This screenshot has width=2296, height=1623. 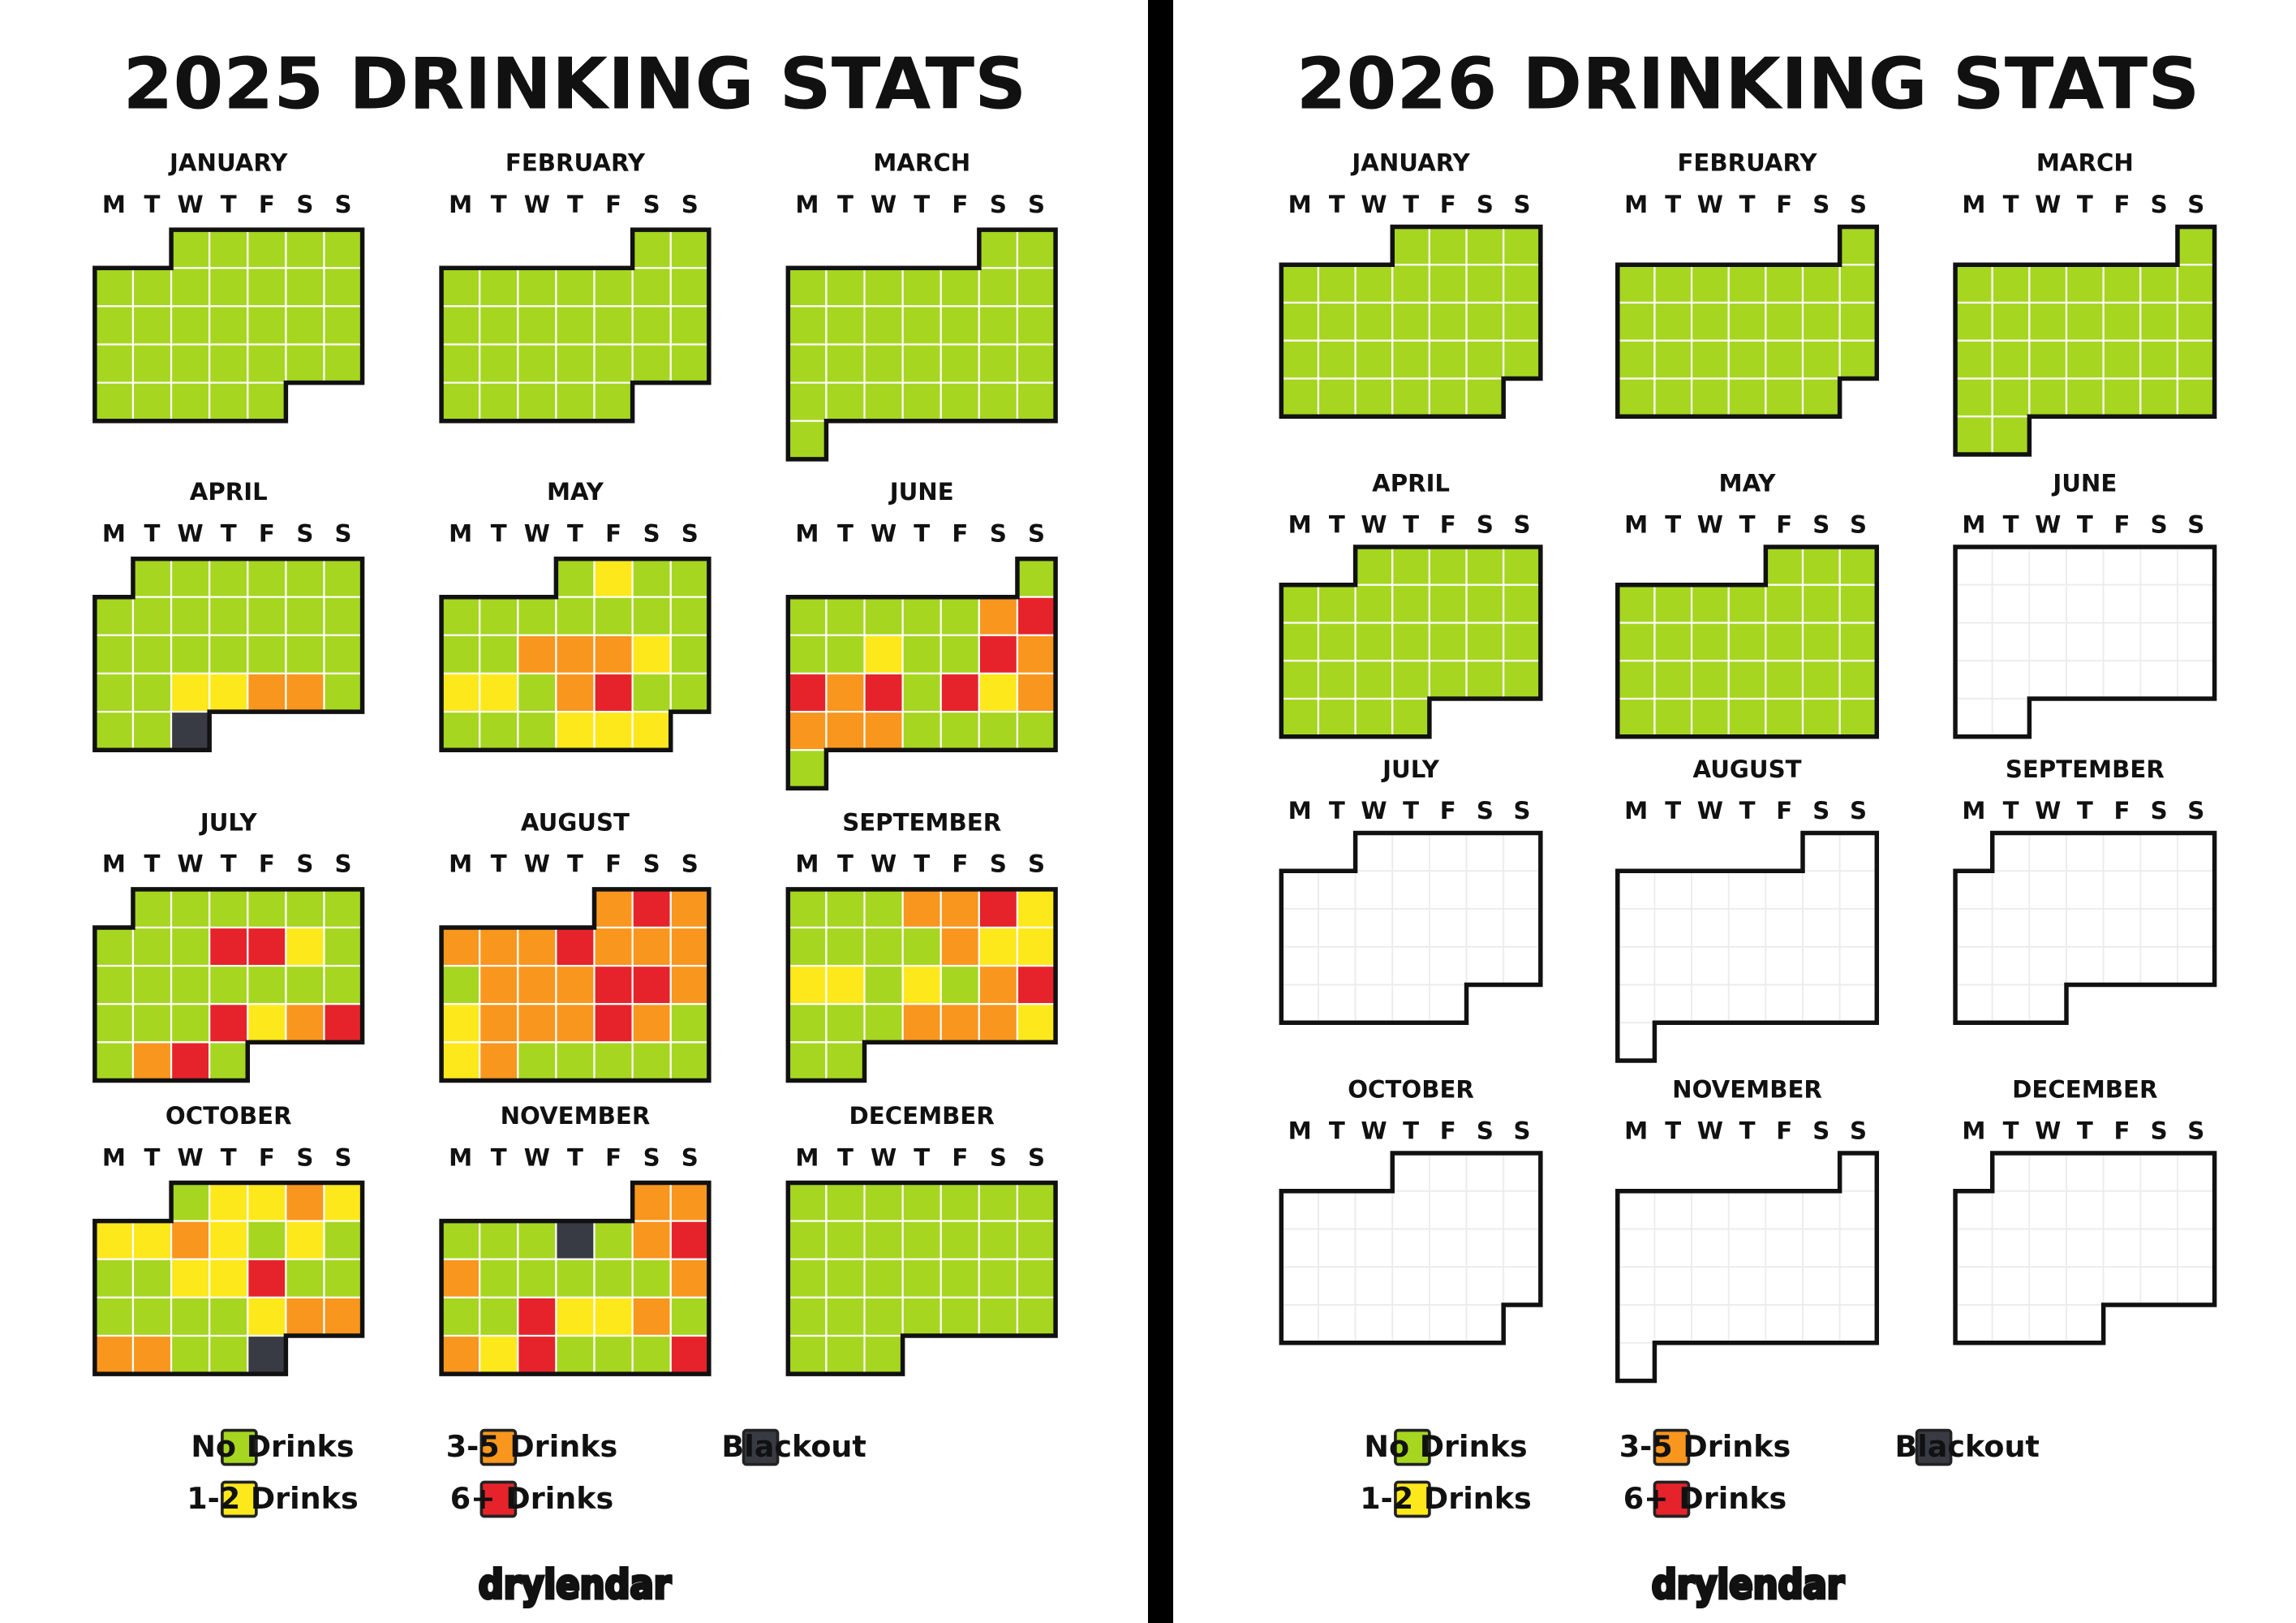 What do you see at coordinates (1446, 1498) in the screenshot?
I see `legend-label: 1-2 Drinks` at bounding box center [1446, 1498].